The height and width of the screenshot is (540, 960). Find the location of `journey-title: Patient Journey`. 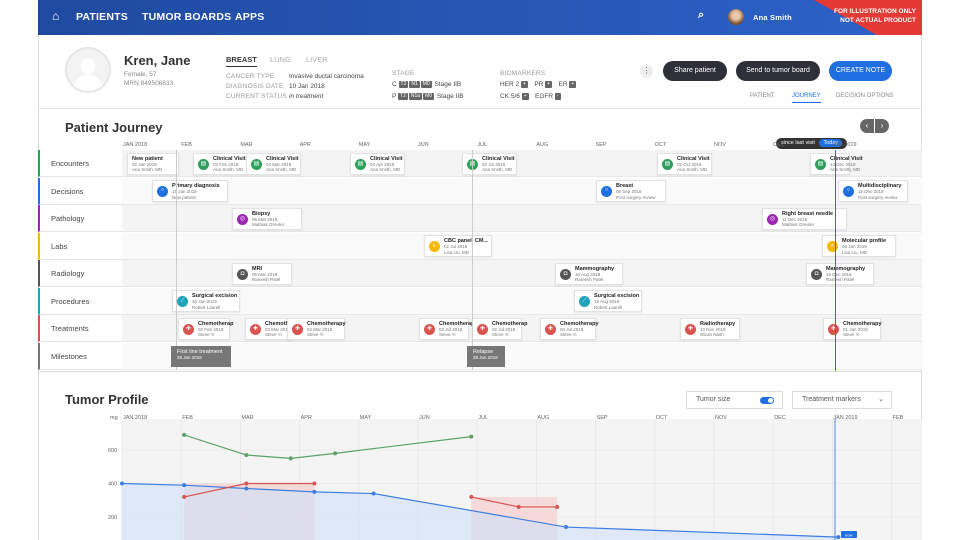

journey-title: Patient Journey is located at coordinates (114, 127).